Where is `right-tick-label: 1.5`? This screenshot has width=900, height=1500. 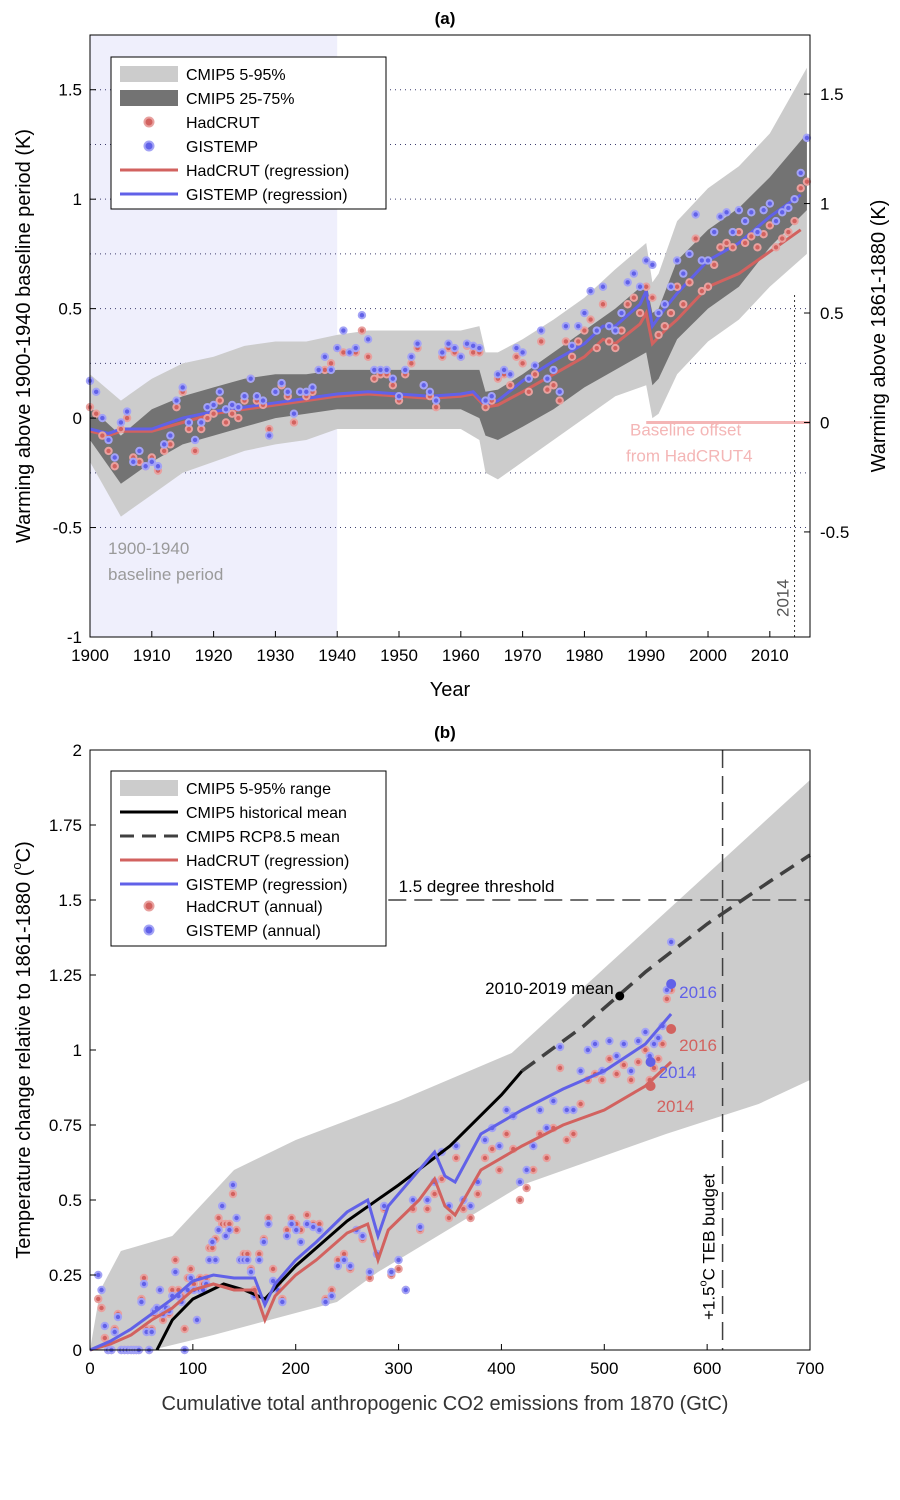 right-tick-label: 1.5 is located at coordinates (832, 94).